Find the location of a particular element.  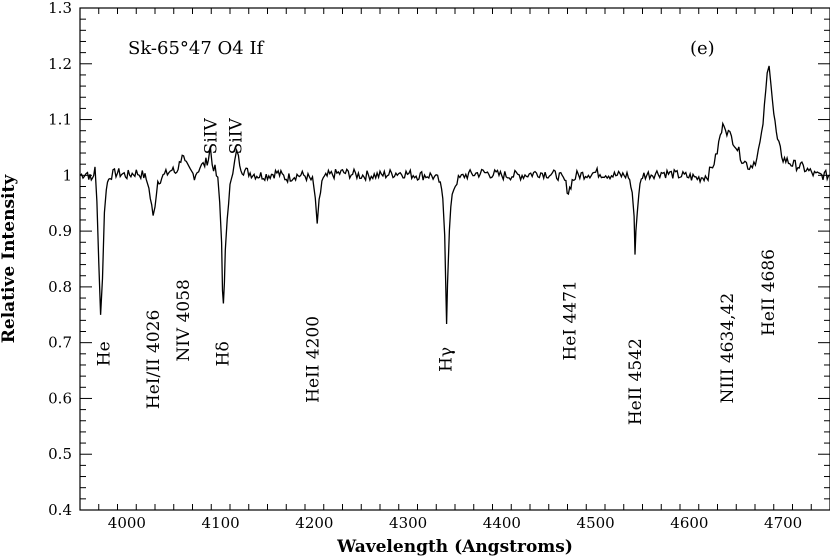

line-label: HeI/II 4026 is located at coordinates (154, 359).